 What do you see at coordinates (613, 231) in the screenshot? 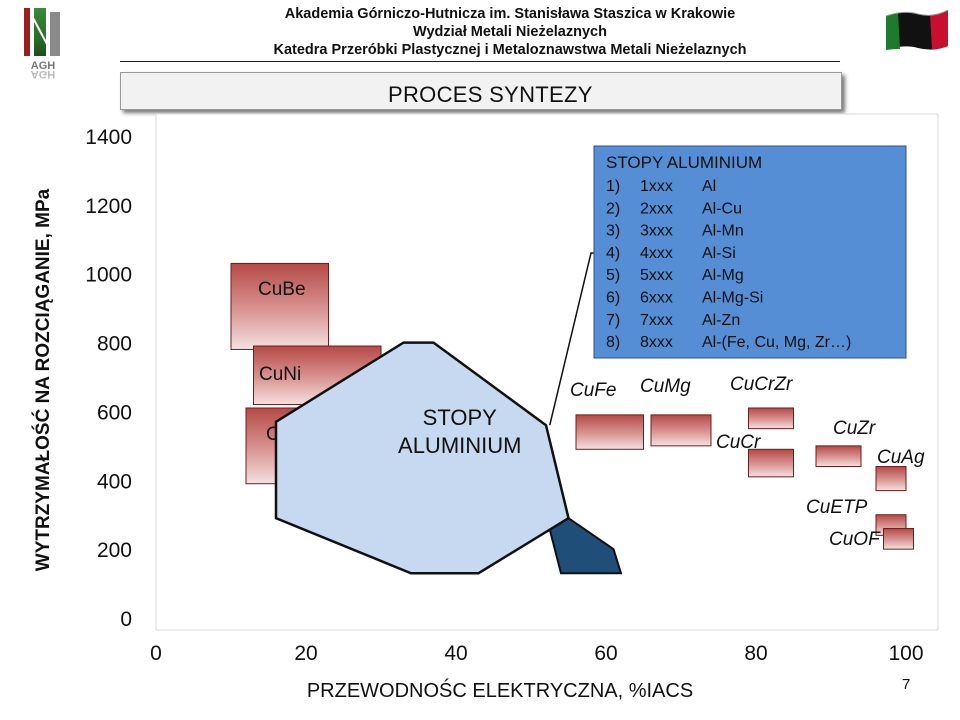
I see `callout-item: 3)` at bounding box center [613, 231].